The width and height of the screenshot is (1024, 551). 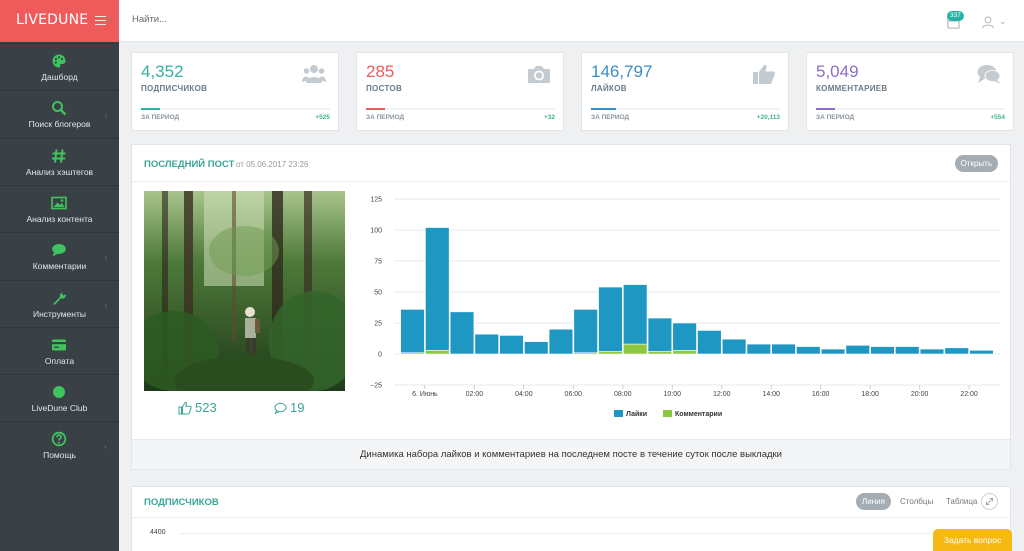 I want to click on sidebar-item-label: LiveDune Club, so click(x=59, y=408).